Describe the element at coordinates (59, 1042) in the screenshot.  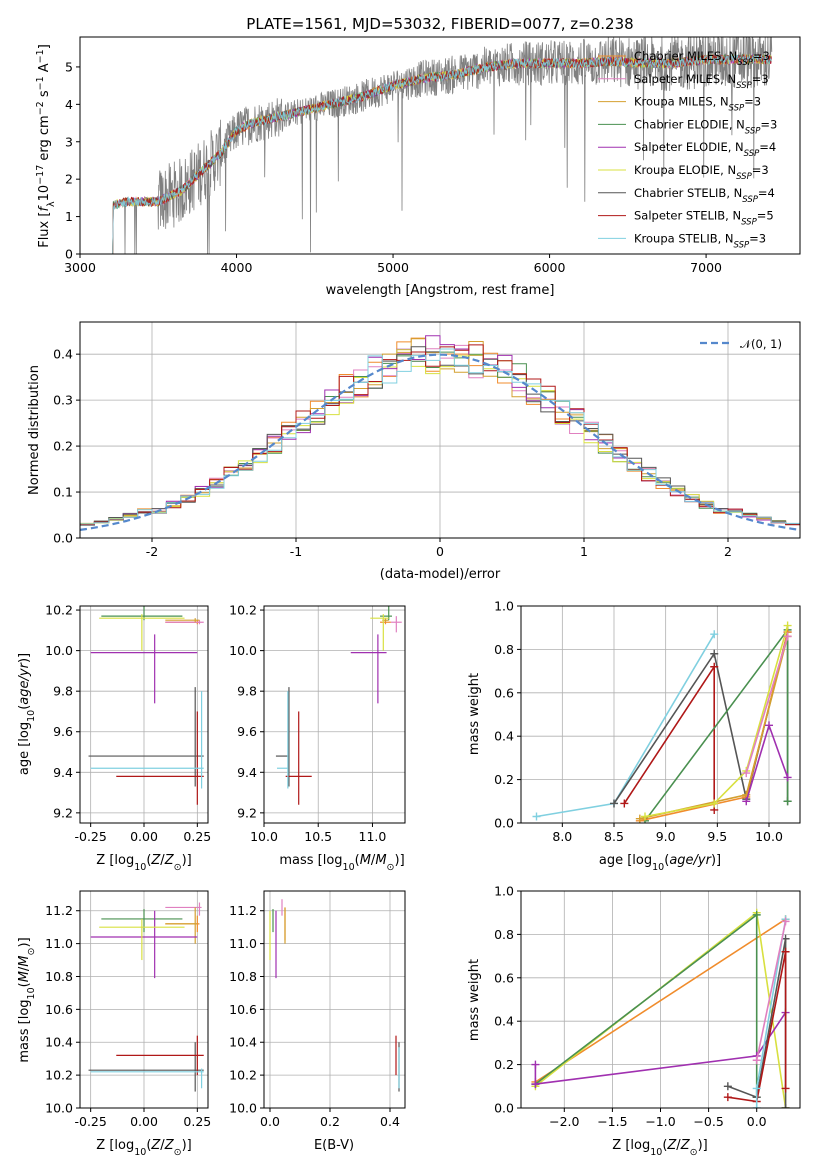
I see `y-tick-label: 10.4` at that location.